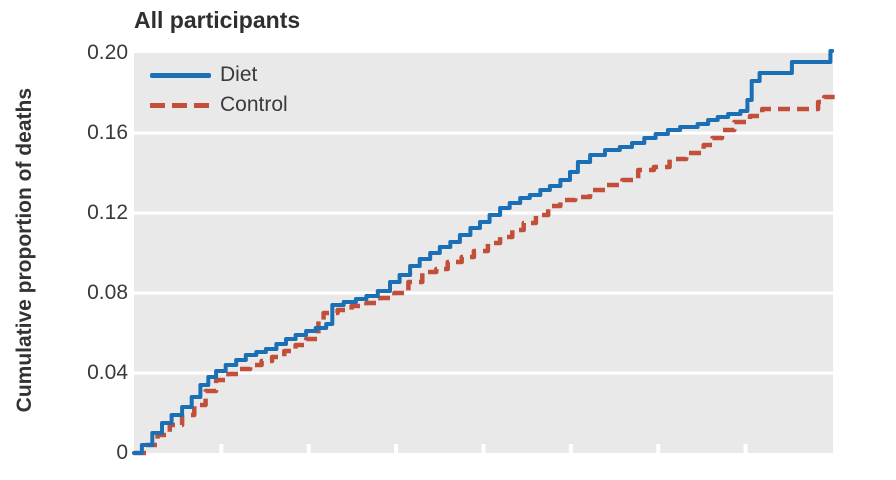 This screenshot has height=480, width=896. What do you see at coordinates (122, 452) in the screenshot?
I see `y-tick-label-0: 0` at bounding box center [122, 452].